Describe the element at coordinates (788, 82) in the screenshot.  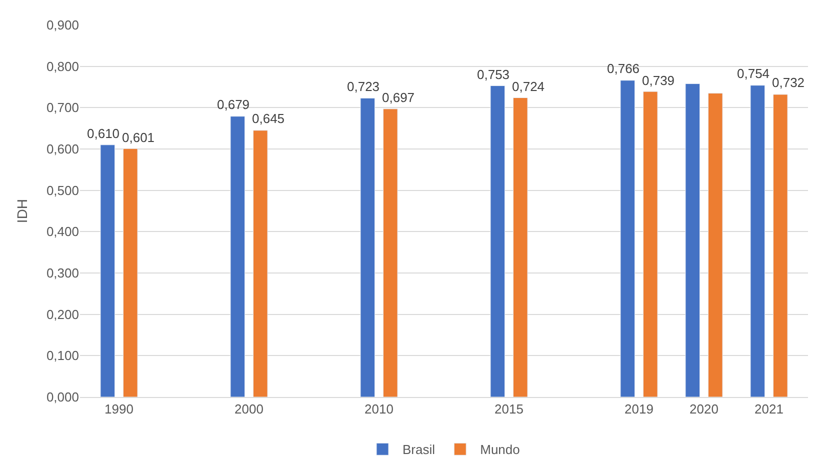
I see `data-label: 0,732` at that location.